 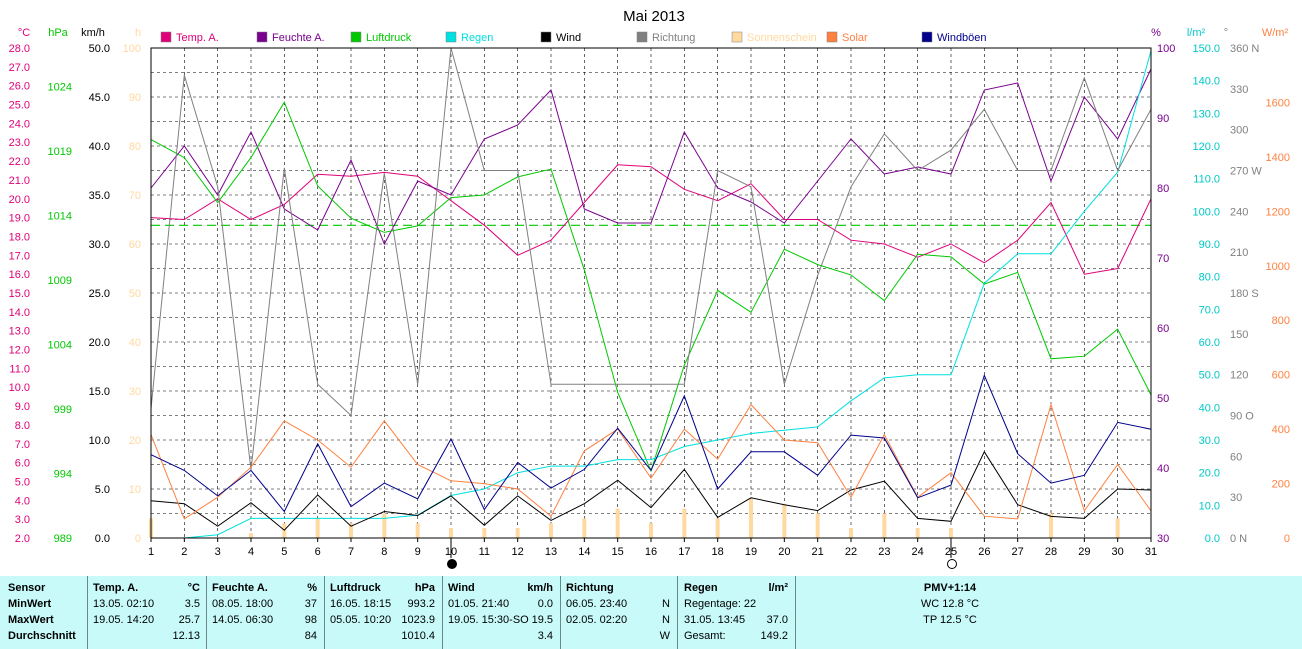 What do you see at coordinates (551, 552) in the screenshot?
I see `x-tick-label: 13` at bounding box center [551, 552].